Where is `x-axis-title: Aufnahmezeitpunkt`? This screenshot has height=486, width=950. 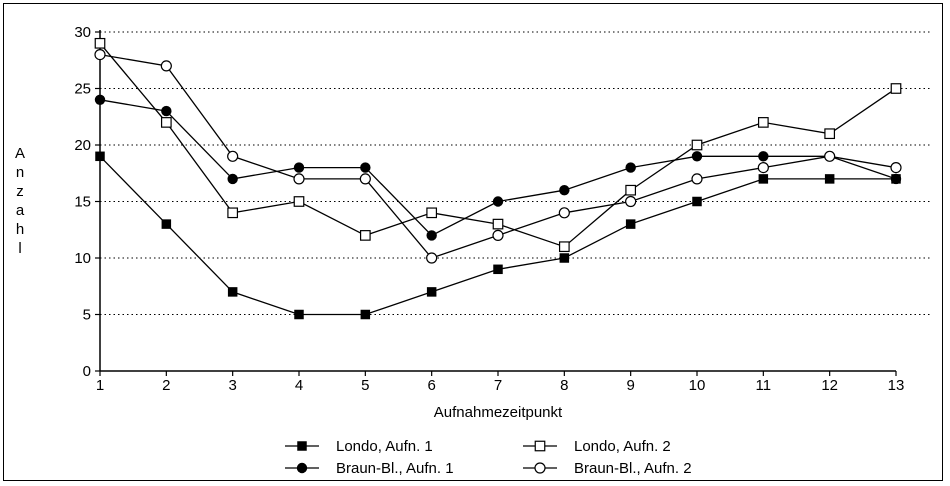
x-axis-title: Aufnahmezeitpunkt is located at coordinates (498, 412).